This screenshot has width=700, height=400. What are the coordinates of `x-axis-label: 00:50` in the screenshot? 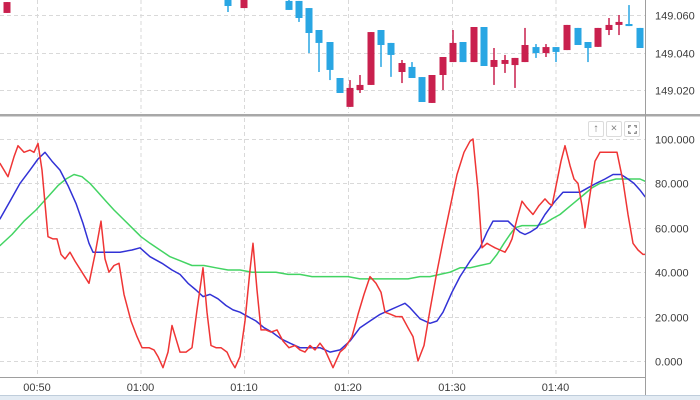 It's located at (37, 388).